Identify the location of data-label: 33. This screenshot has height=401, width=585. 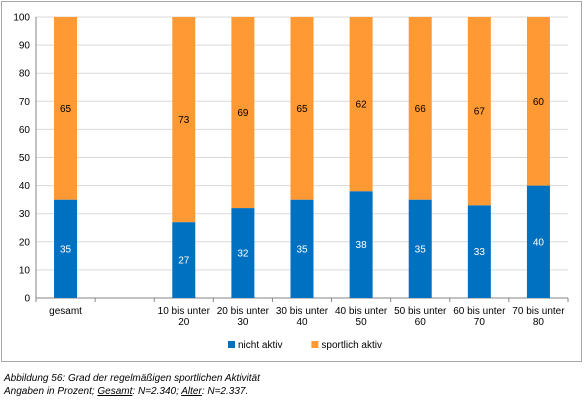
(480, 252).